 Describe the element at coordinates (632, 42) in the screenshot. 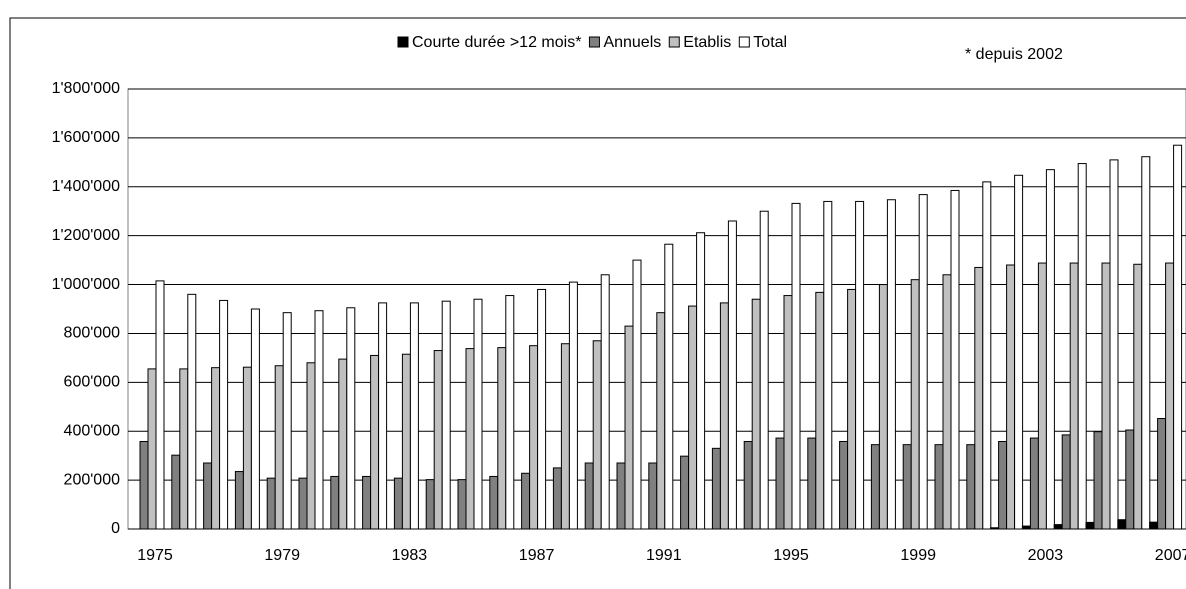

I see `legend-label: Annuels` at that location.